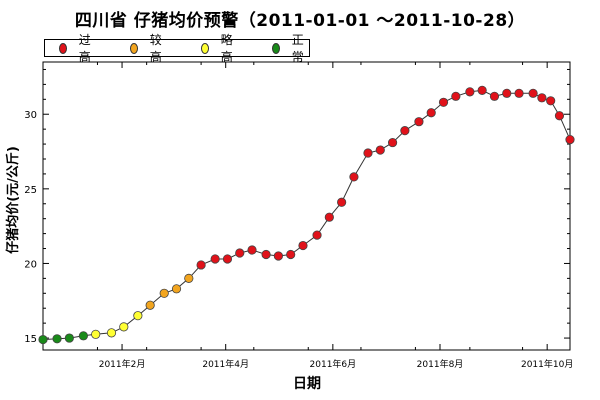 This screenshot has height=400, width=600. What do you see at coordinates (225, 364) in the screenshot?
I see `x-tick-label: 2011年4月` at bounding box center [225, 364].